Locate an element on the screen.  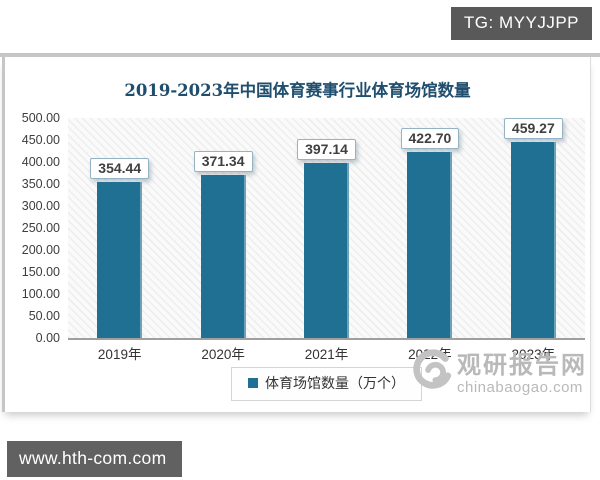
top-divider is located at coordinates (300, 55).